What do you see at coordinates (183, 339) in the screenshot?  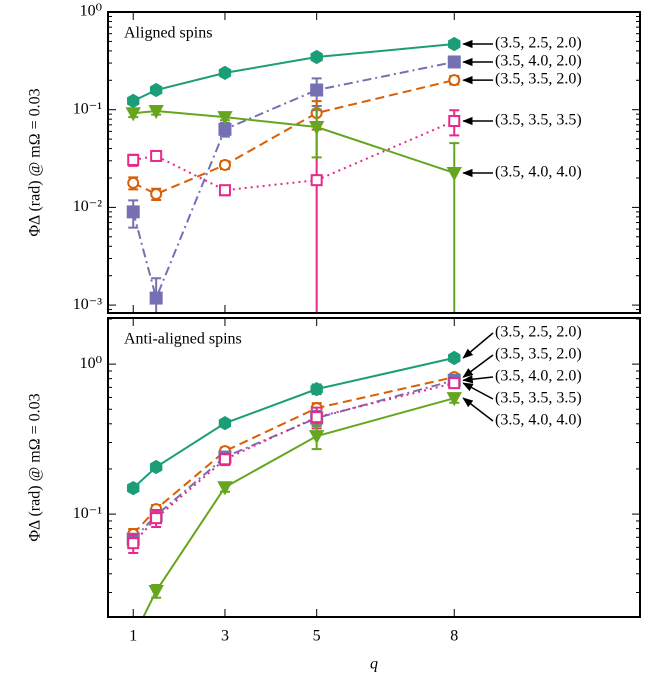 I see `panel-title: Anti-aligned spins` at bounding box center [183, 339].